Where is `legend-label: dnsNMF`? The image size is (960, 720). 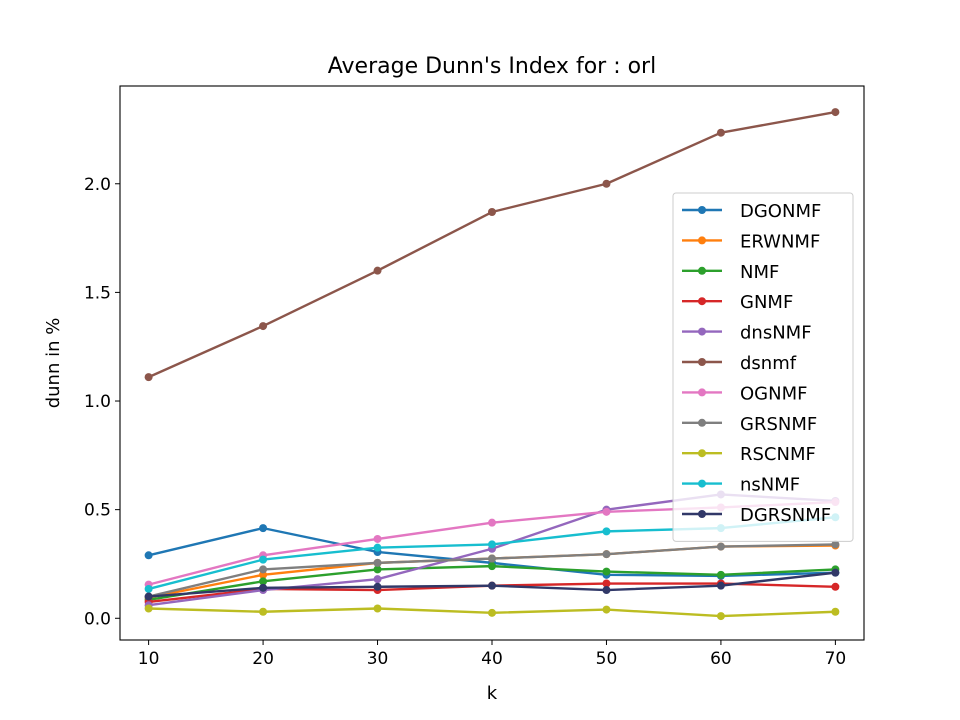
legend-label: dnsNMF is located at coordinates (776, 333).